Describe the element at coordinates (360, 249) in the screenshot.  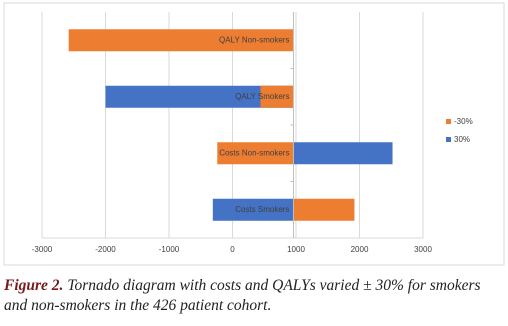
I see `x-tick-label: 2000` at that location.